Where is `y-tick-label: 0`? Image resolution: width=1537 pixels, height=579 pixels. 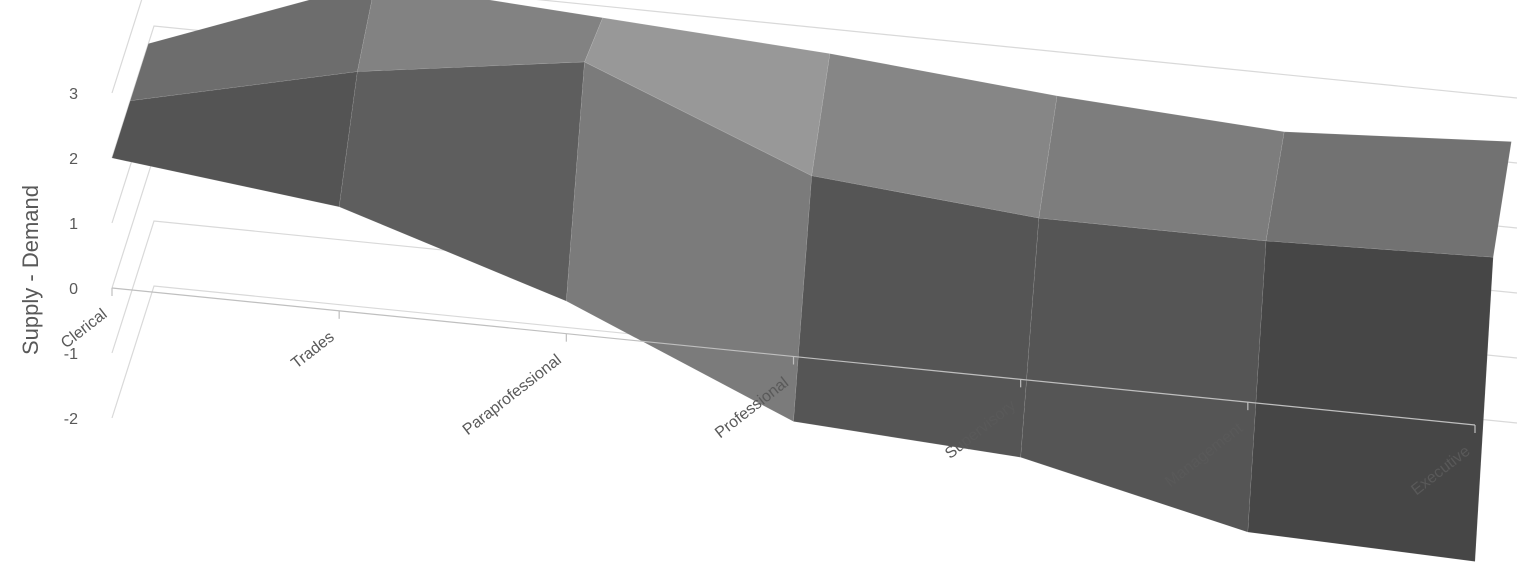 y-tick-label: 0 is located at coordinates (73, 289).